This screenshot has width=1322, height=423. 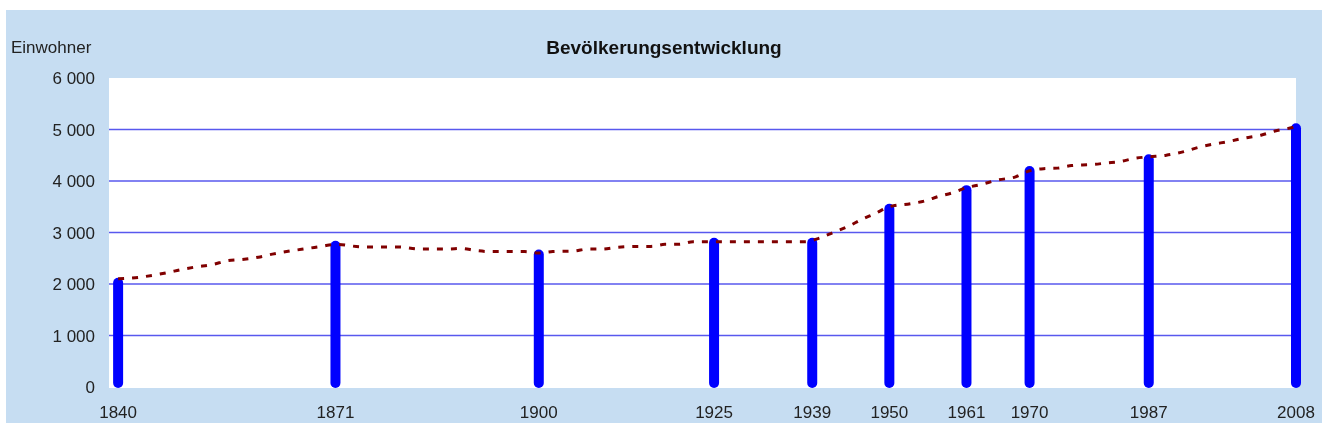 What do you see at coordinates (73, 130) in the screenshot?
I see `y-tick-label: 5 000` at bounding box center [73, 130].